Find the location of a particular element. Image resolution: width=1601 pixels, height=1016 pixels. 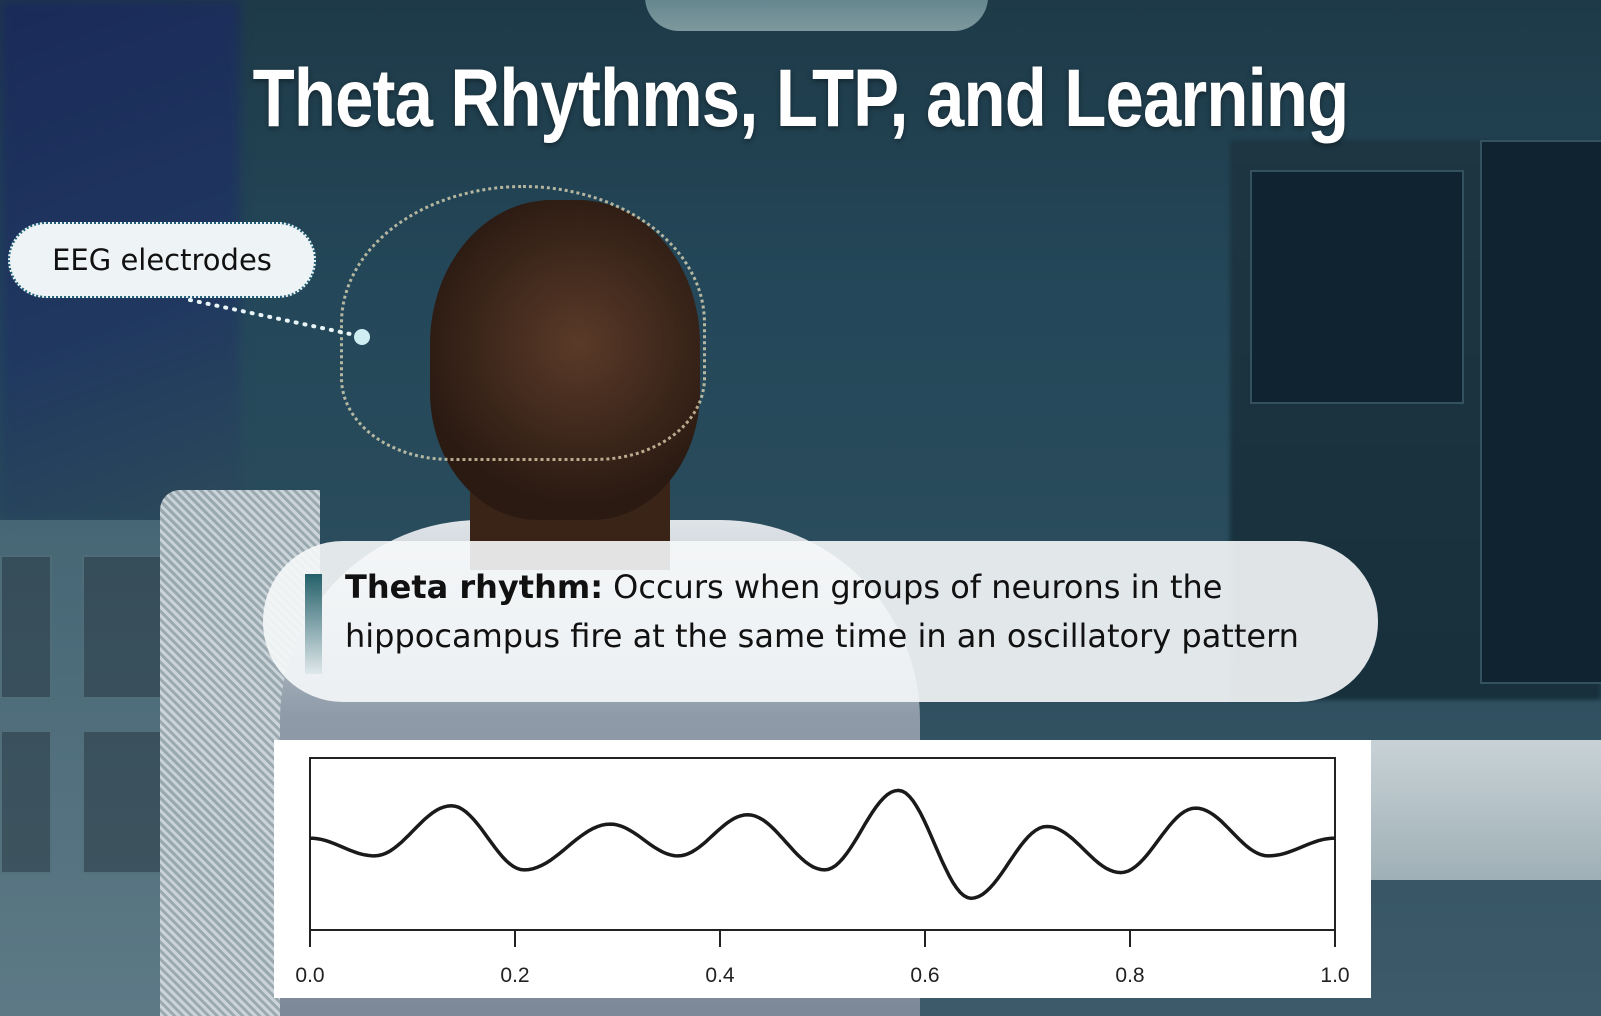

x-tick-label: 0.2 is located at coordinates (514, 975).